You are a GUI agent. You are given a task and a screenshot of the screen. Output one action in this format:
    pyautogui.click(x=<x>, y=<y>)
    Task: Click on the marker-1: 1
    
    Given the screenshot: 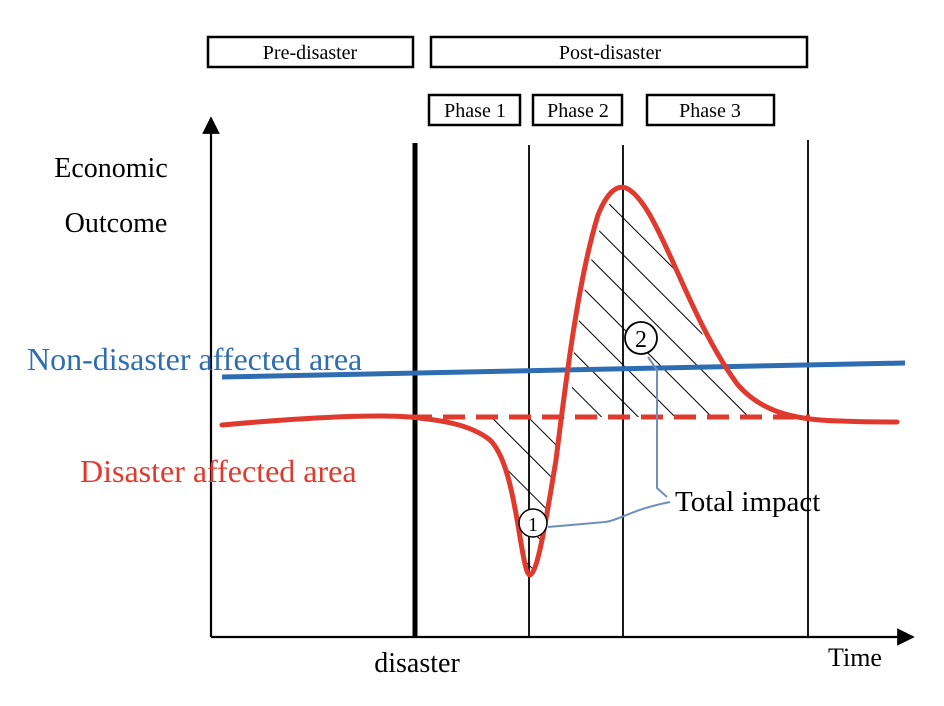 What is the action you would take?
    pyautogui.click(x=533, y=523)
    